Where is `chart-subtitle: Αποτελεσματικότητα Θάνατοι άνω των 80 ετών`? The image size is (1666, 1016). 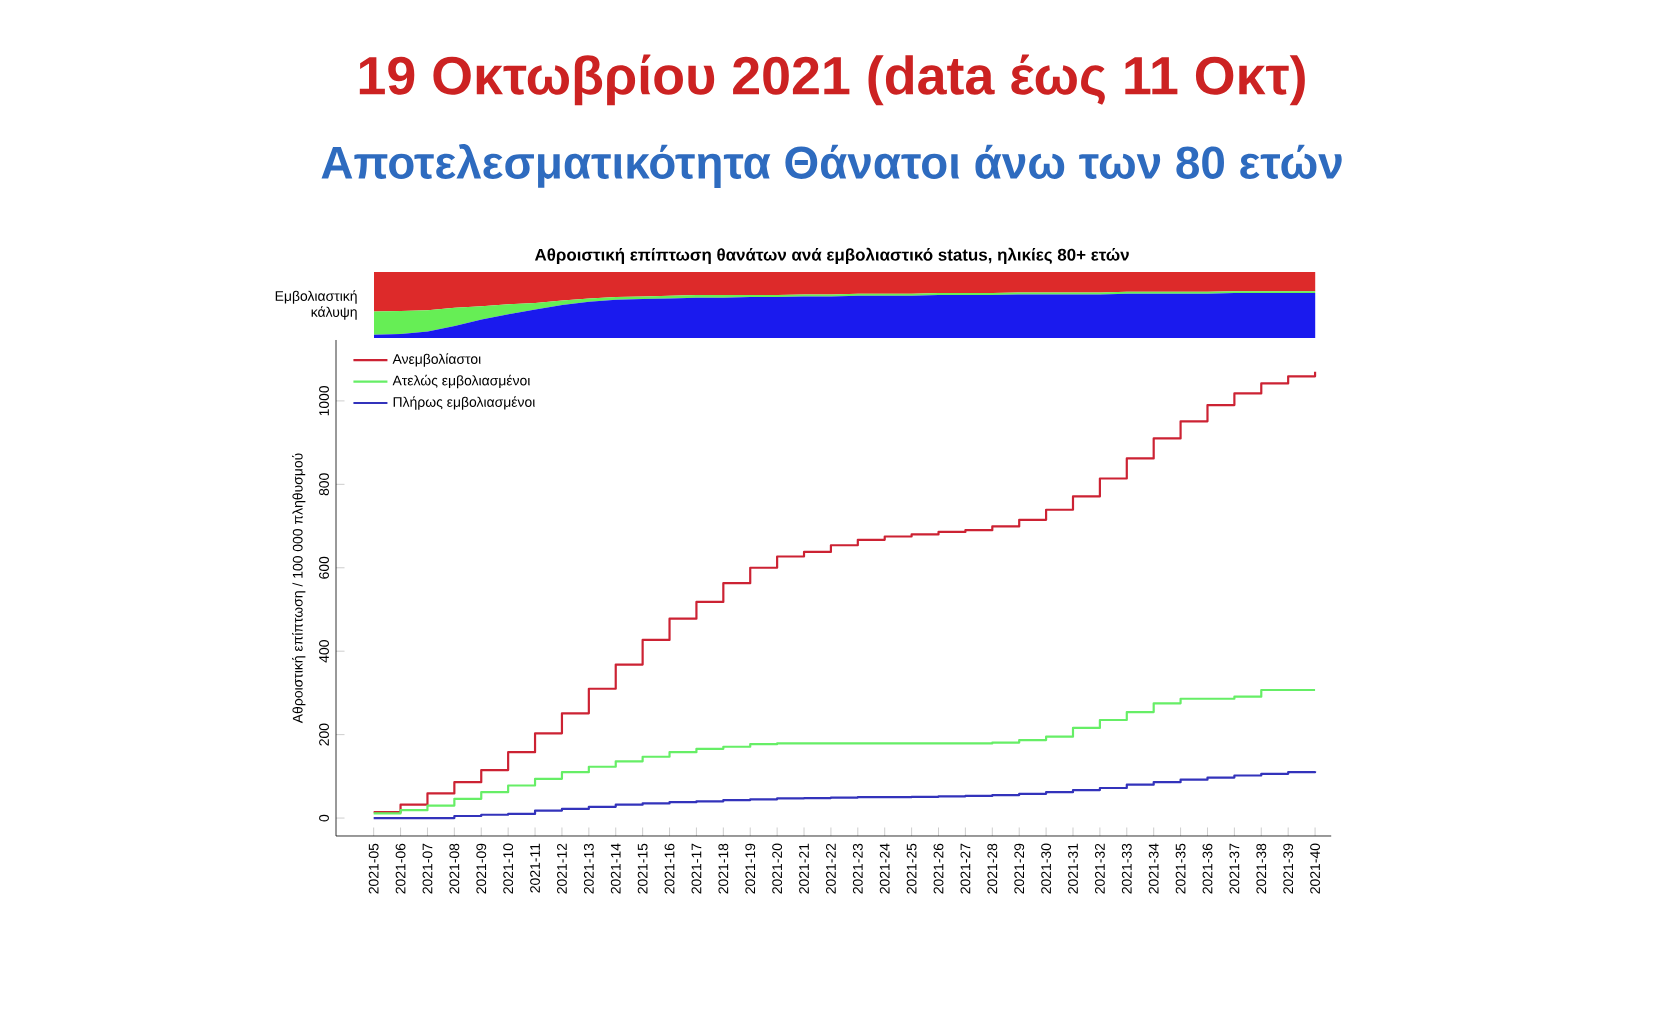
chart-subtitle: Αποτελεσματικότητα Θάνατοι άνω των 80 ετών is located at coordinates (831, 166).